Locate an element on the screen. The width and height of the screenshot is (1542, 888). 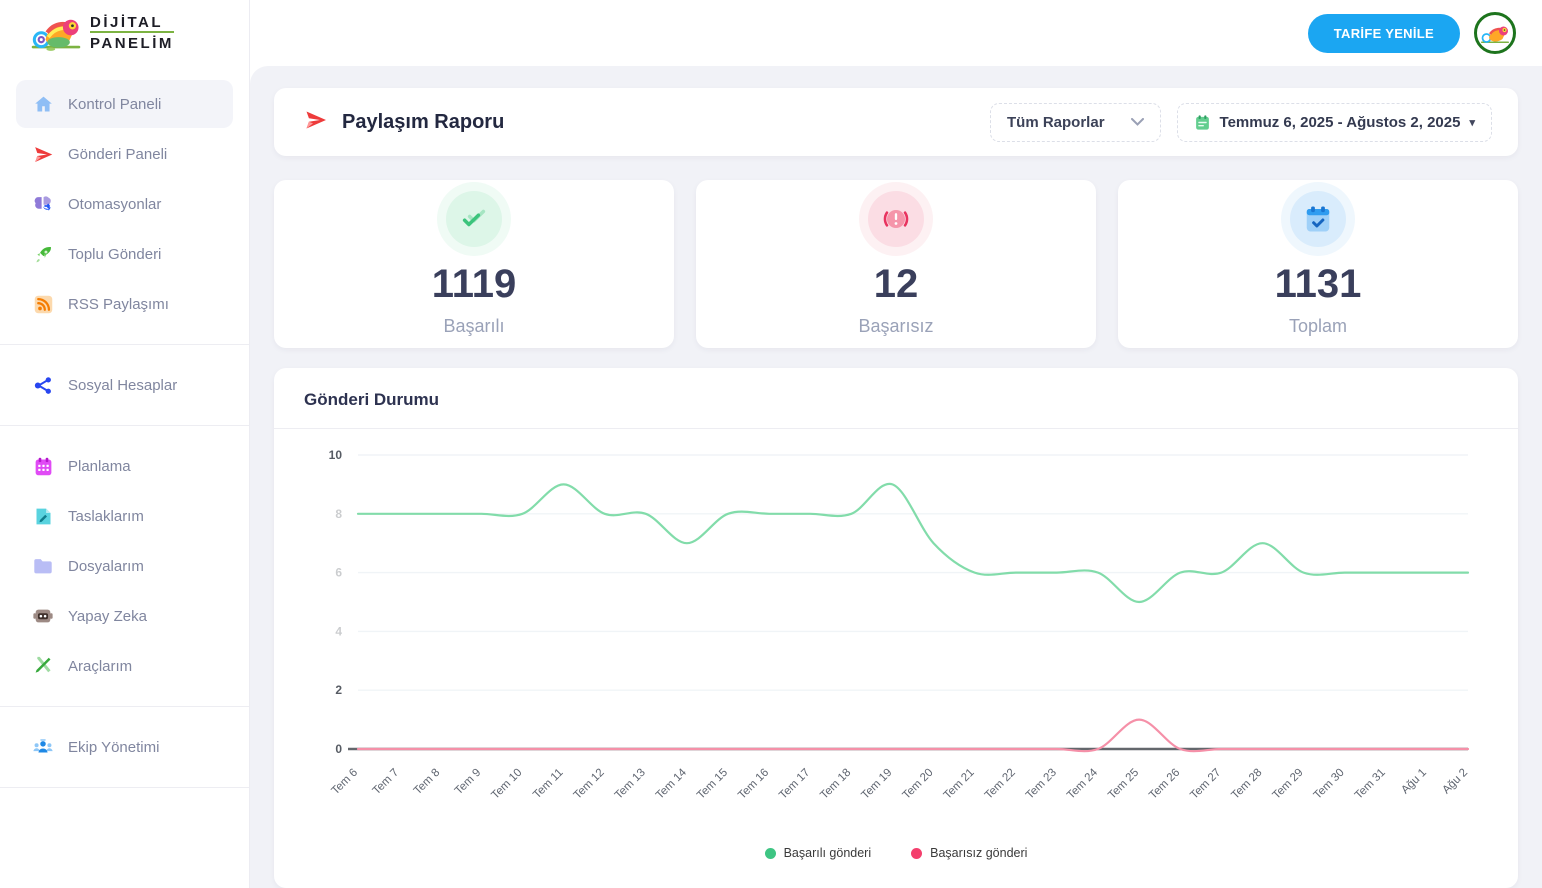
home-icon is located at coordinates (43, 104).